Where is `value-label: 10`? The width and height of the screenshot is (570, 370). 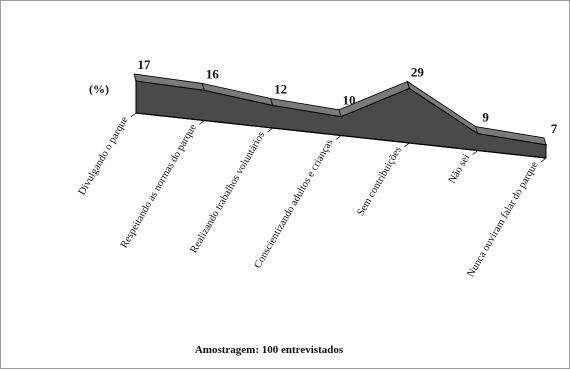
value-label: 10 is located at coordinates (349, 100).